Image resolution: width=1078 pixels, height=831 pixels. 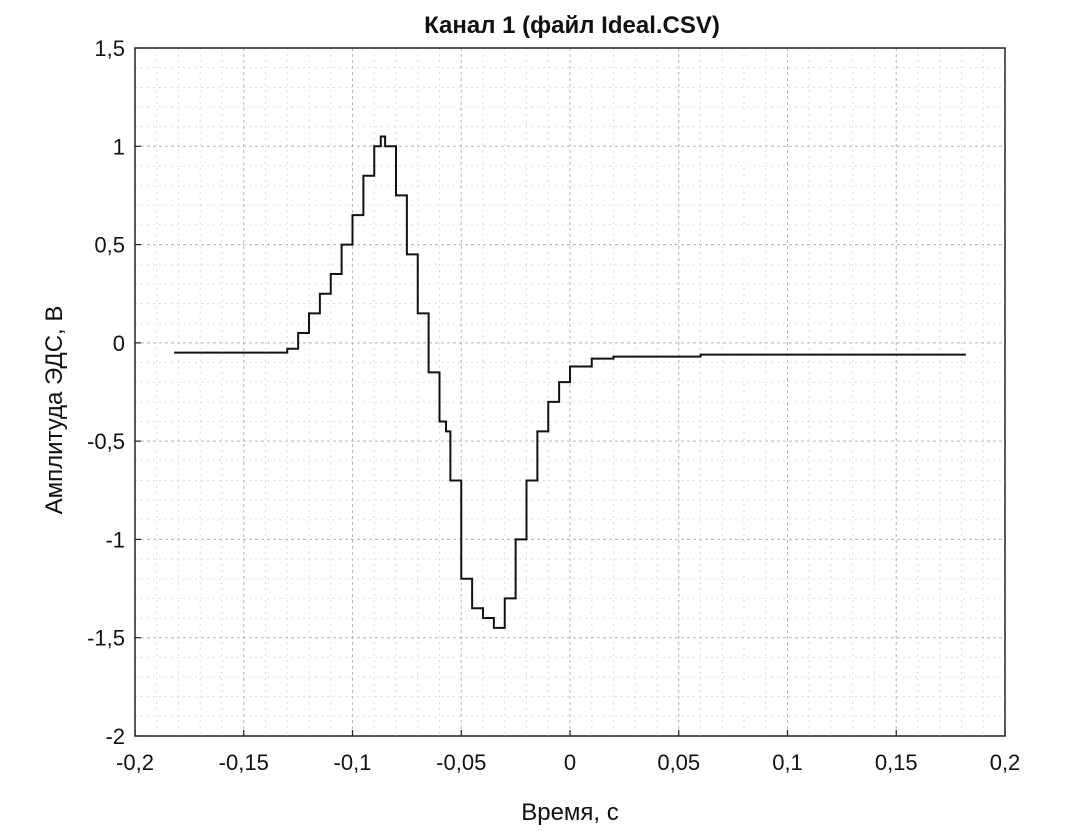 What do you see at coordinates (109, 245) in the screenshot?
I see `y-tick-label: 0,5` at bounding box center [109, 245].